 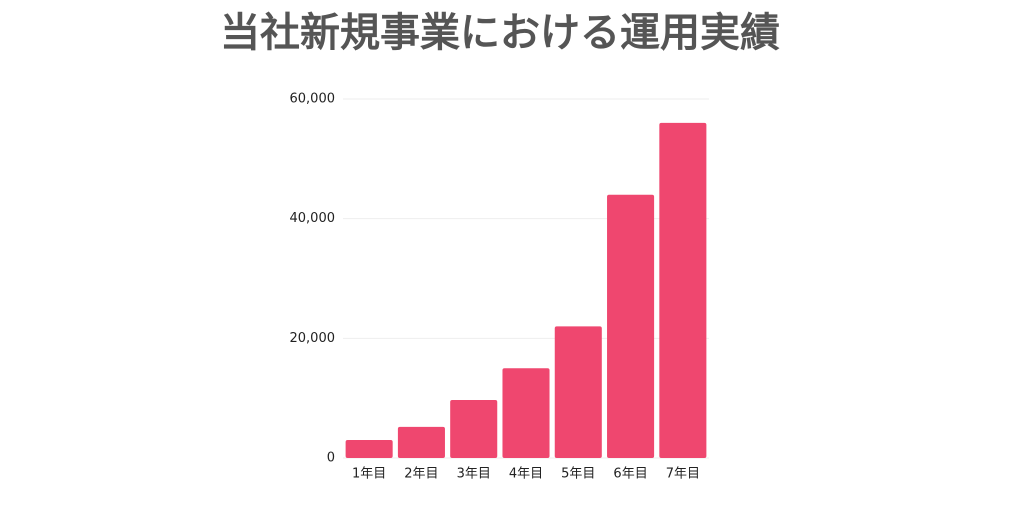 What do you see at coordinates (630, 474) in the screenshot?
I see `x-tick-label: 6年目` at bounding box center [630, 474].